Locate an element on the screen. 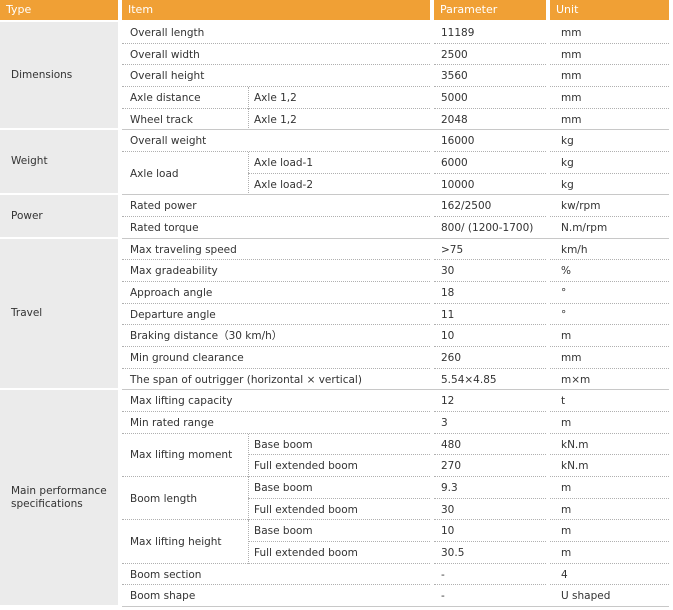 Image resolution: width=673 pixels, height=610 pixels. item-name: Min rated range is located at coordinates (172, 422).